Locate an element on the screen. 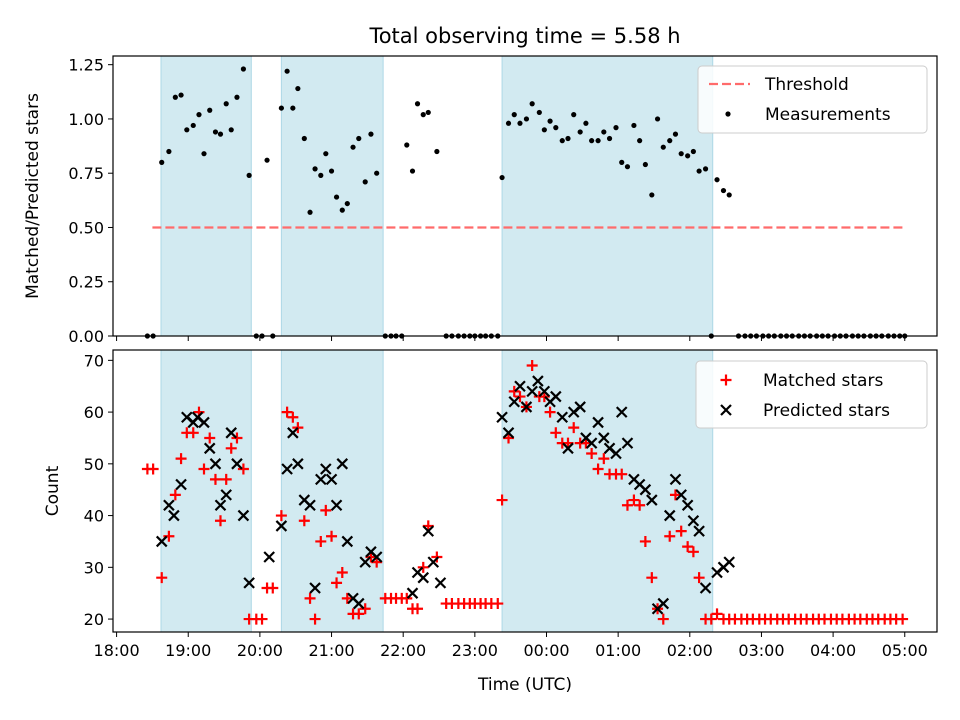 This screenshot has height=720, width=960. y-tick-label: 0.00 is located at coordinates (86, 336).